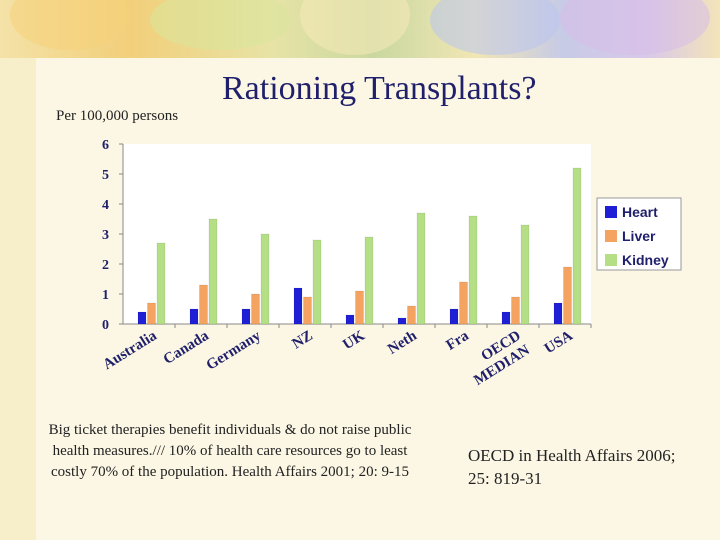 Image resolution: width=720 pixels, height=540 pixels. I want to click on legend-label-kidney: Kidney, so click(645, 260).